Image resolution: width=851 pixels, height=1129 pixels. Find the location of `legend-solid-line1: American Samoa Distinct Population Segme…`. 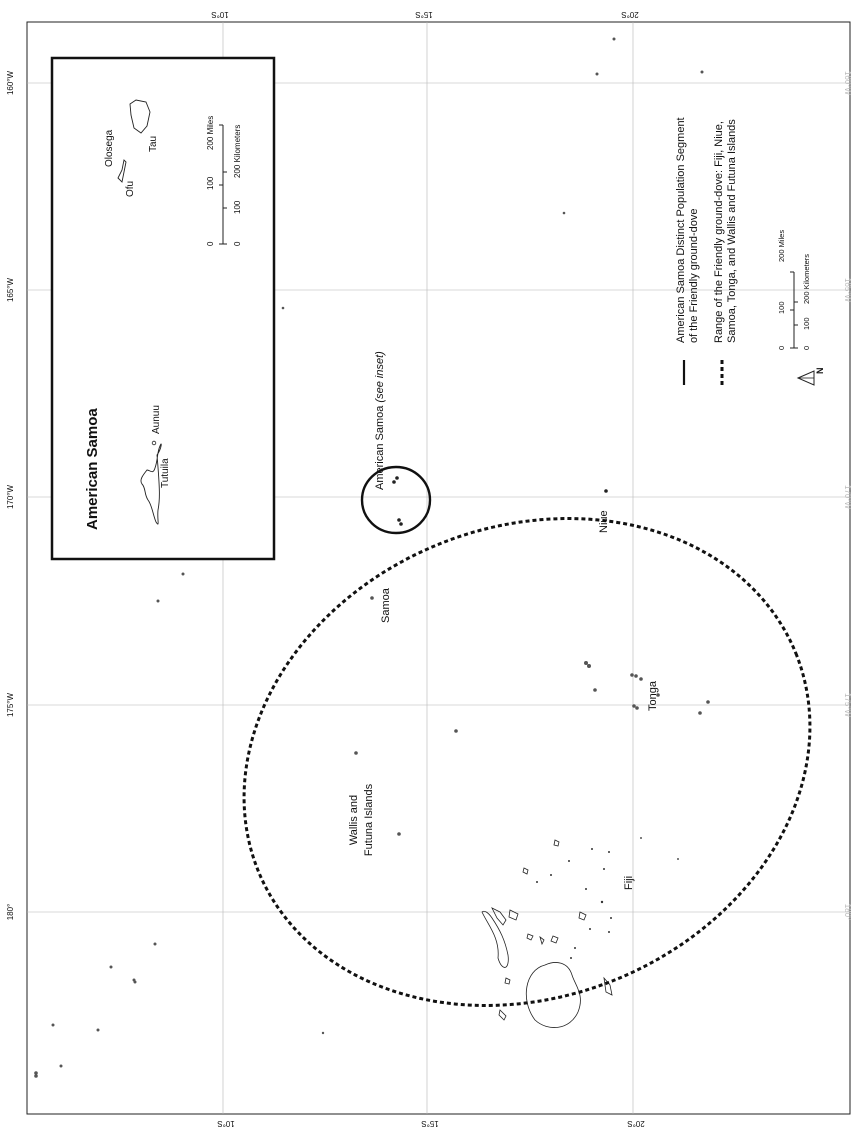

legend-solid-line1: American Samoa Distinct Population Segme… is located at coordinates (681, 230).